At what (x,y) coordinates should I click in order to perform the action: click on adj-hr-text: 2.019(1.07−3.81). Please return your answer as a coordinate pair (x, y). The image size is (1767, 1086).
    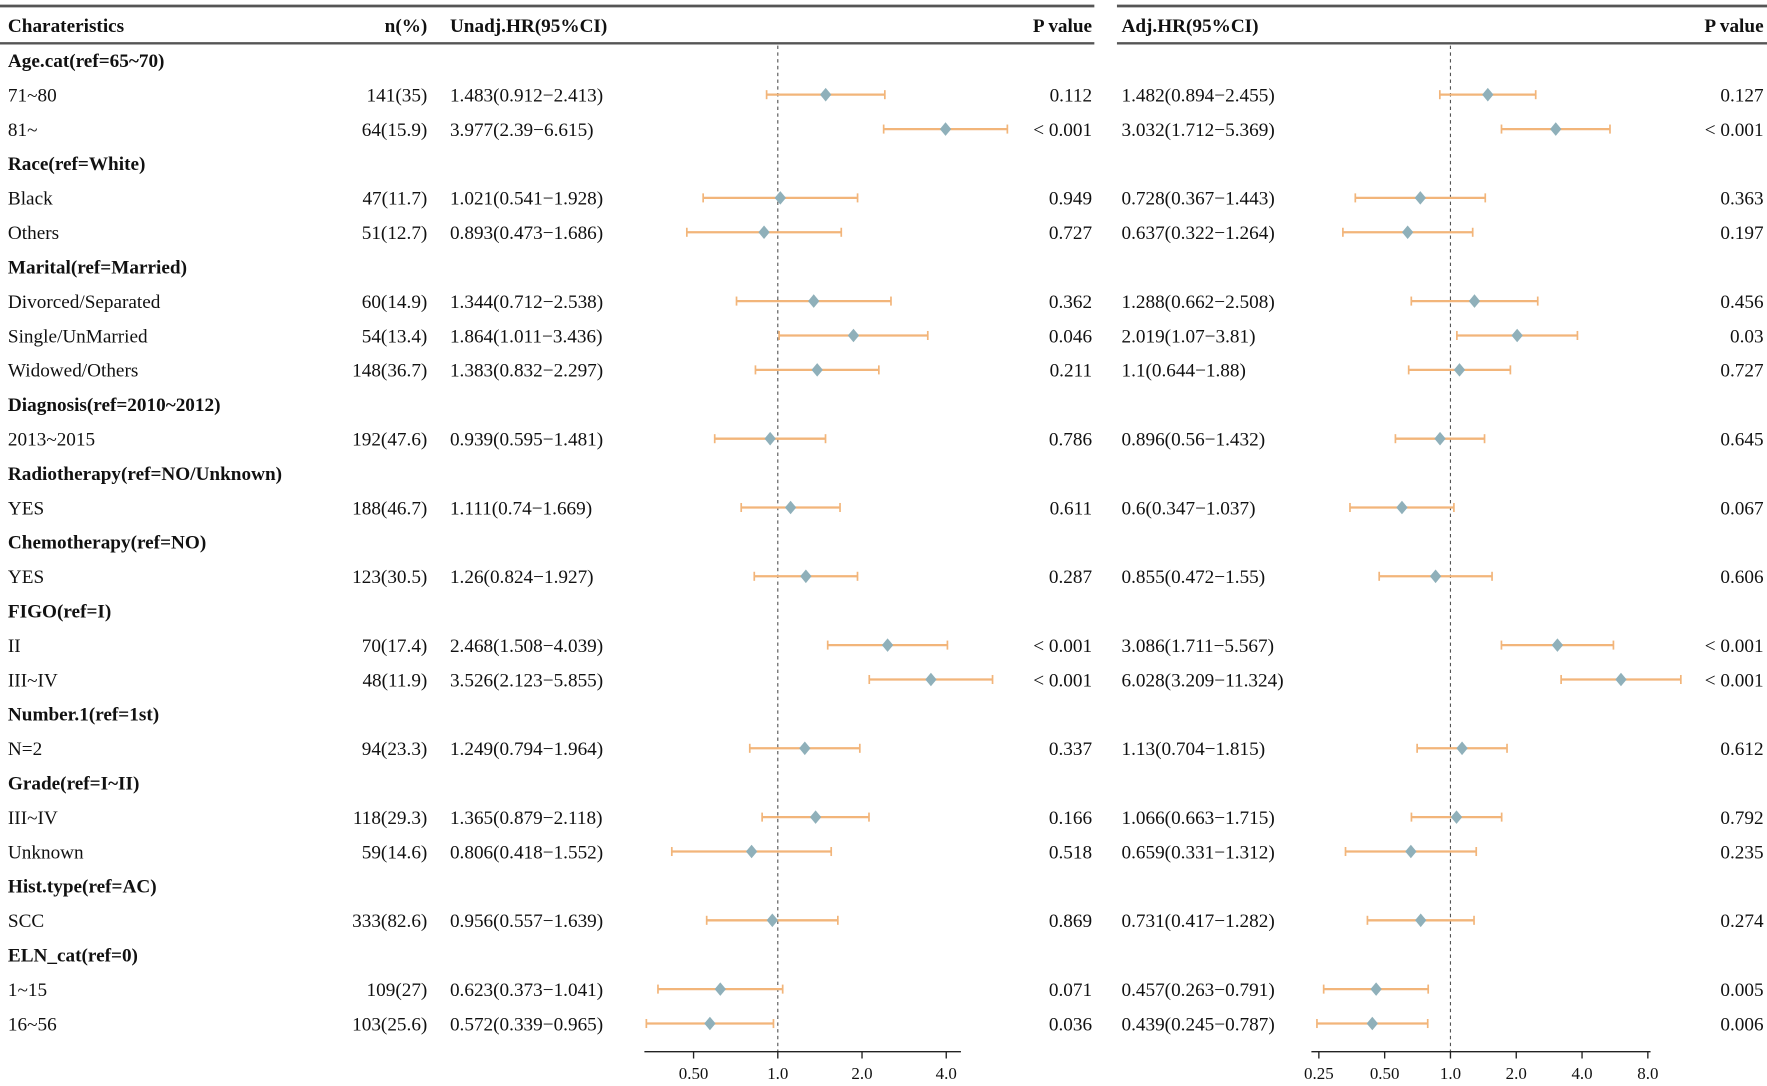
    Looking at the image, I should click on (1188, 336).